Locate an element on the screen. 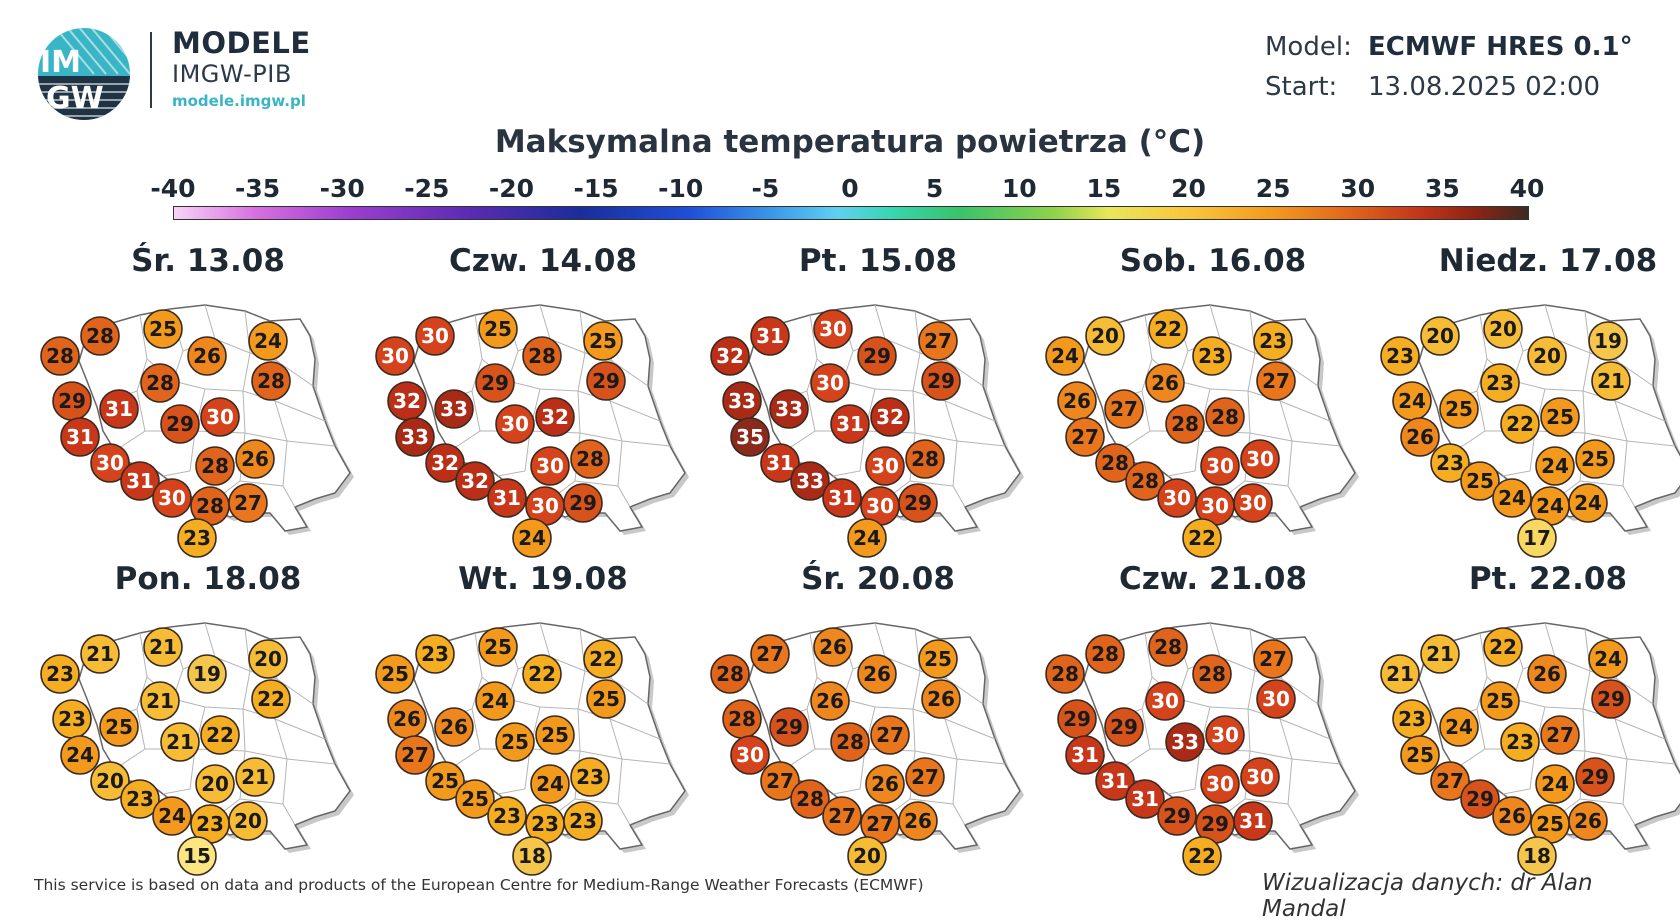 This screenshot has height=922, width=1680. temperature-value: 20 is located at coordinates (215, 784).